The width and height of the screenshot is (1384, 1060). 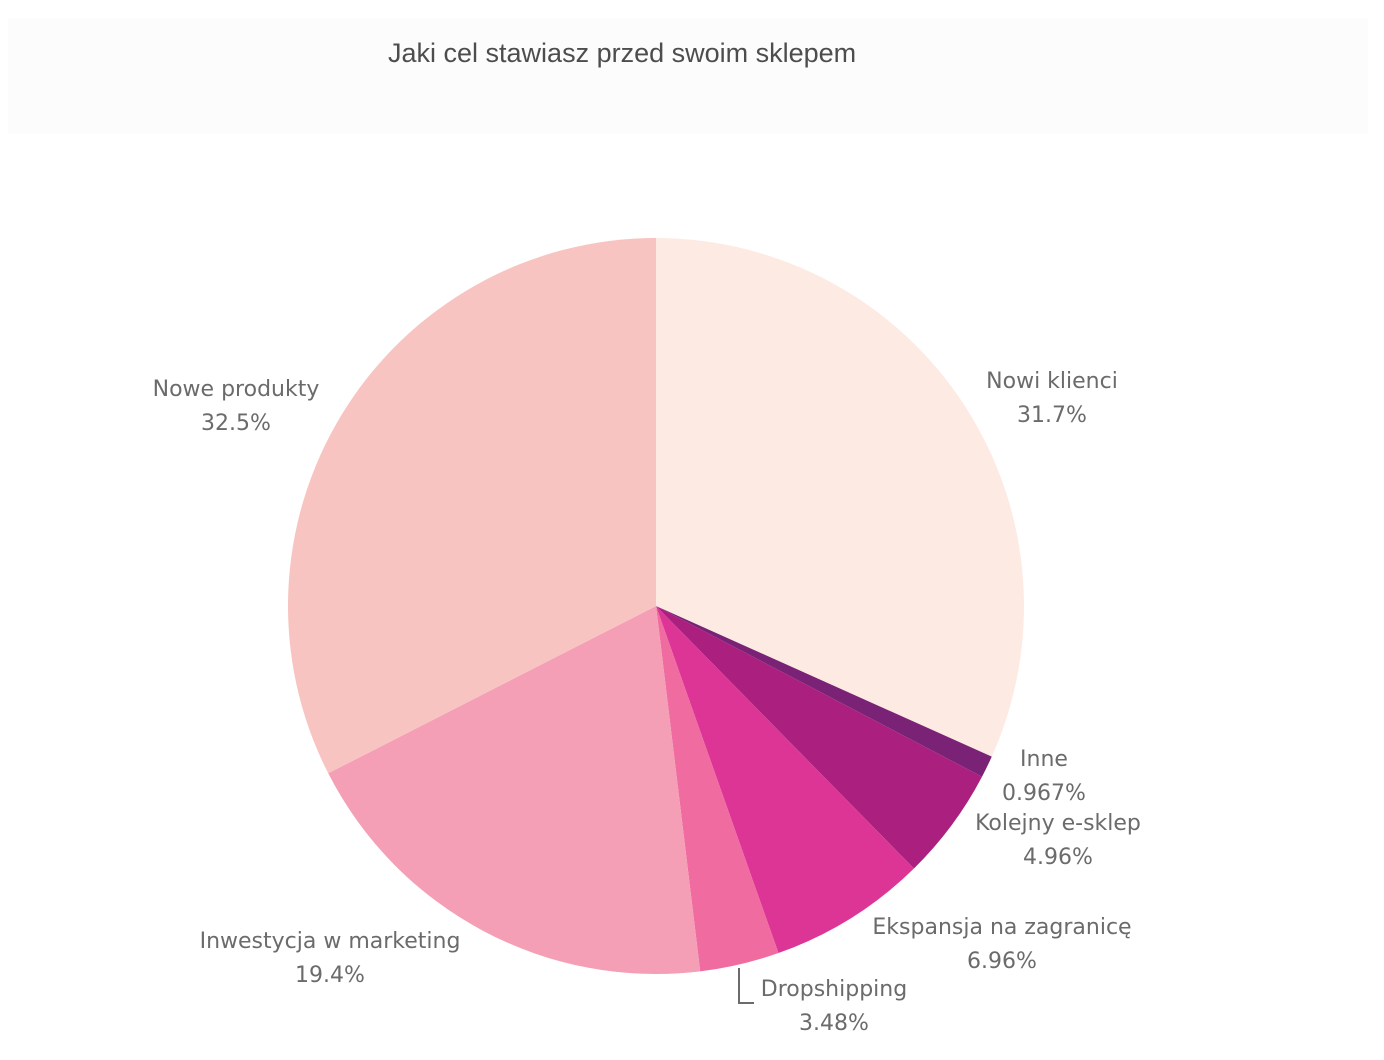 I want to click on slice-label-value: 31.7%, so click(x=1052, y=415).